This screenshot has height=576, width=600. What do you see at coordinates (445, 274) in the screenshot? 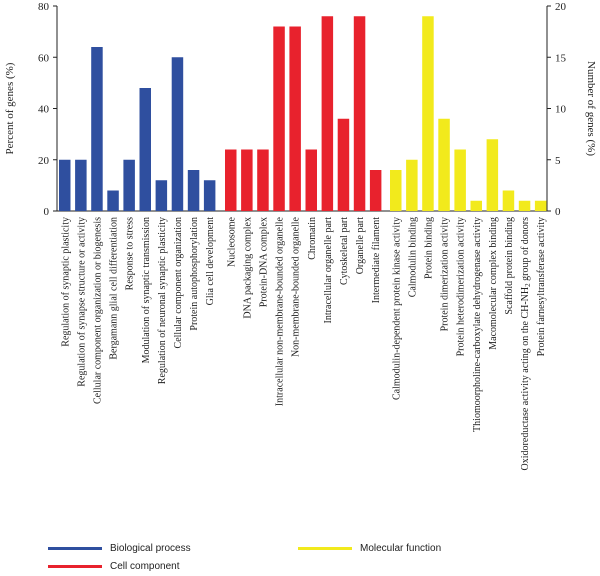
I see `x-tick-label: Protein dimerization activity` at bounding box center [445, 274].